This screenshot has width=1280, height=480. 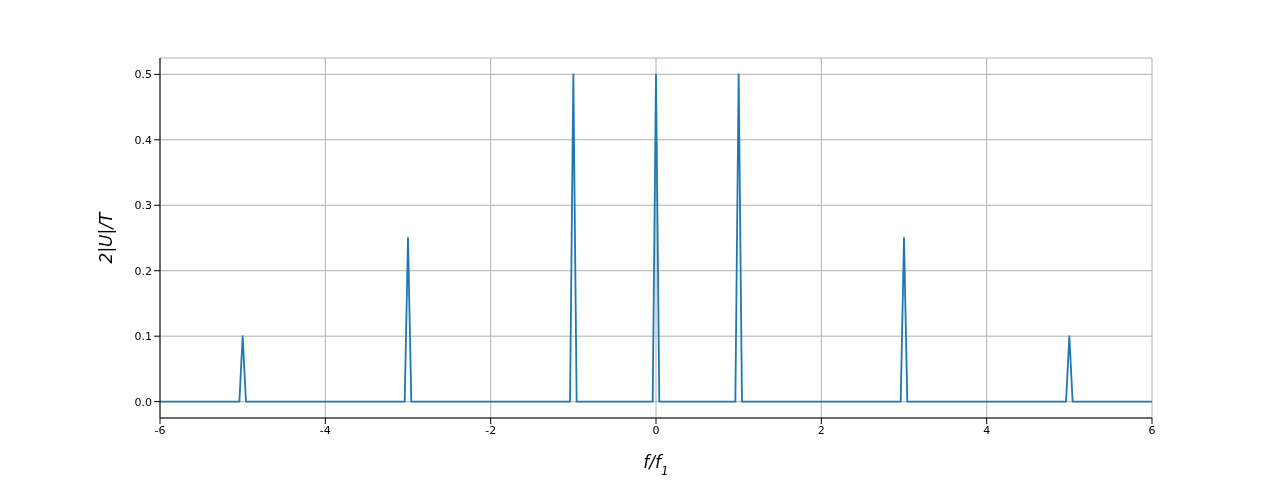 I want to click on x-tick-label: 4, so click(x=987, y=430).